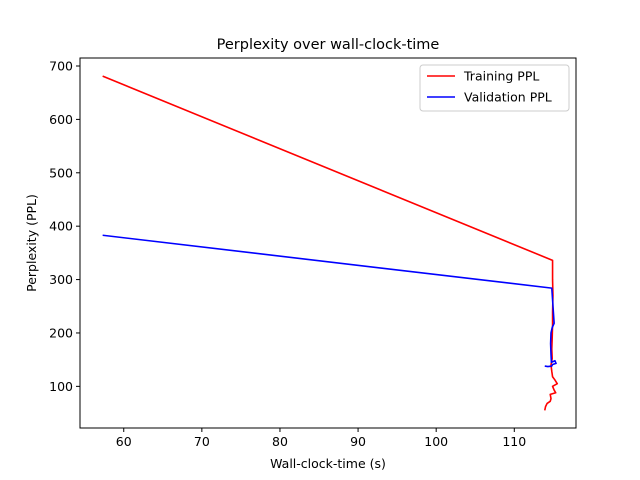  Describe the element at coordinates (508, 97) in the screenshot. I see `legend-label-1: Validation PPL` at that location.